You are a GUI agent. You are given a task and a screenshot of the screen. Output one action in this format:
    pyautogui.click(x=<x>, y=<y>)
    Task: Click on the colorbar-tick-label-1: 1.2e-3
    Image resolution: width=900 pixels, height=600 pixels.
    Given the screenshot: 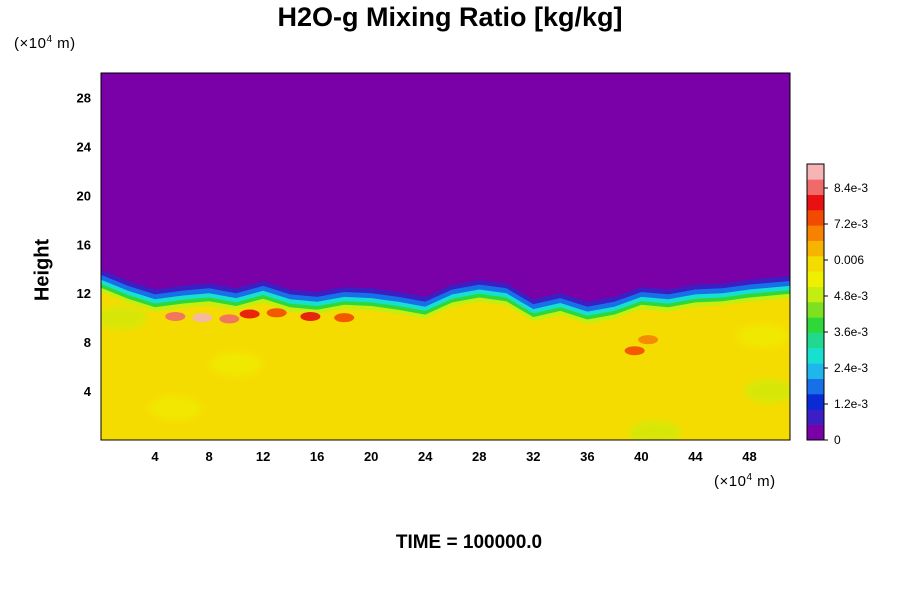 What is the action you would take?
    pyautogui.click(x=851, y=404)
    